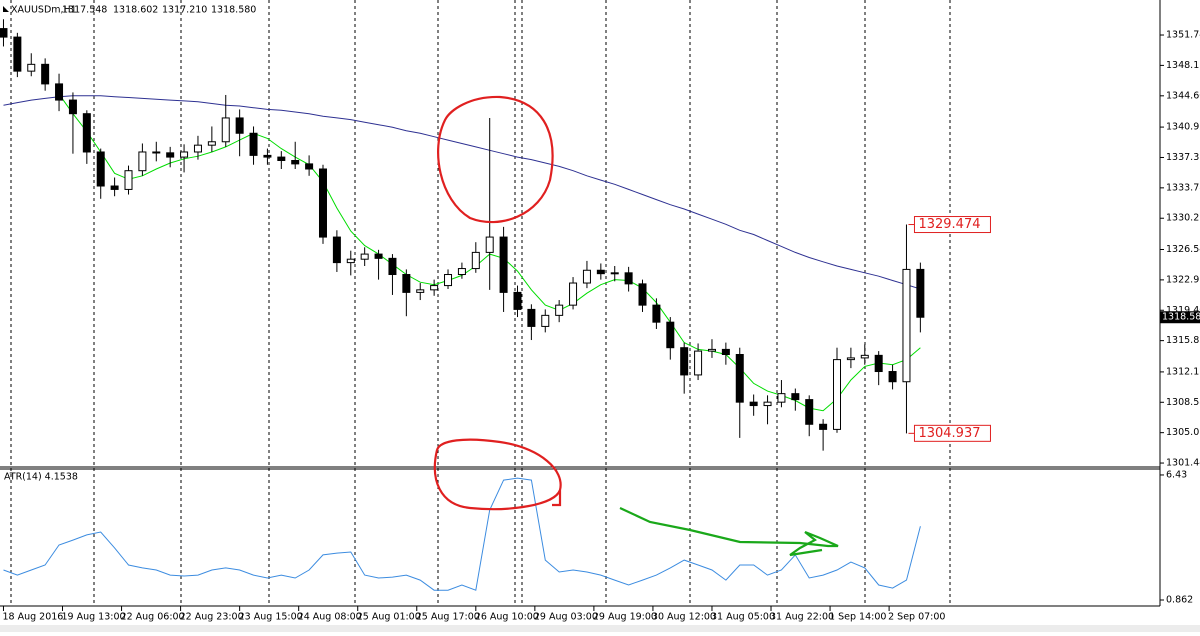 This screenshot has height=636, width=1200. What do you see at coordinates (857, 617) in the screenshot?
I see `x-tick-label: 1 Sep 14:00` at bounding box center [857, 617].